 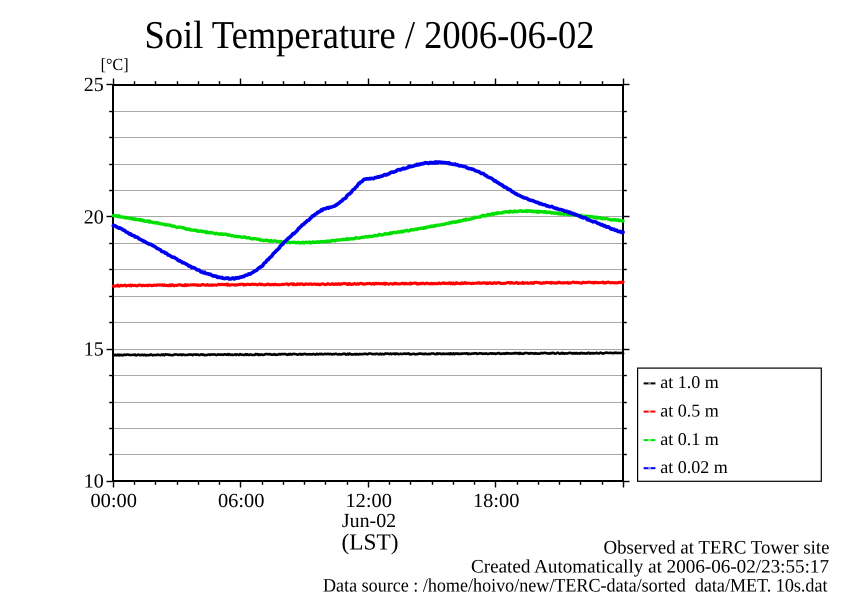 I want to click on svg-text: (LST), so click(x=370, y=542).